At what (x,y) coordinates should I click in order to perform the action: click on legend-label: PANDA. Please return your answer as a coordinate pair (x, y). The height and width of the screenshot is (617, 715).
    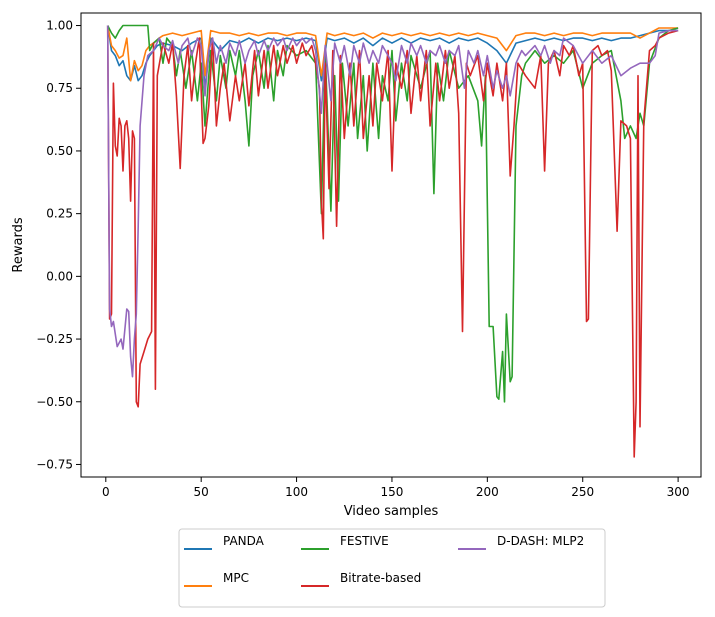
    Looking at the image, I should click on (244, 541).